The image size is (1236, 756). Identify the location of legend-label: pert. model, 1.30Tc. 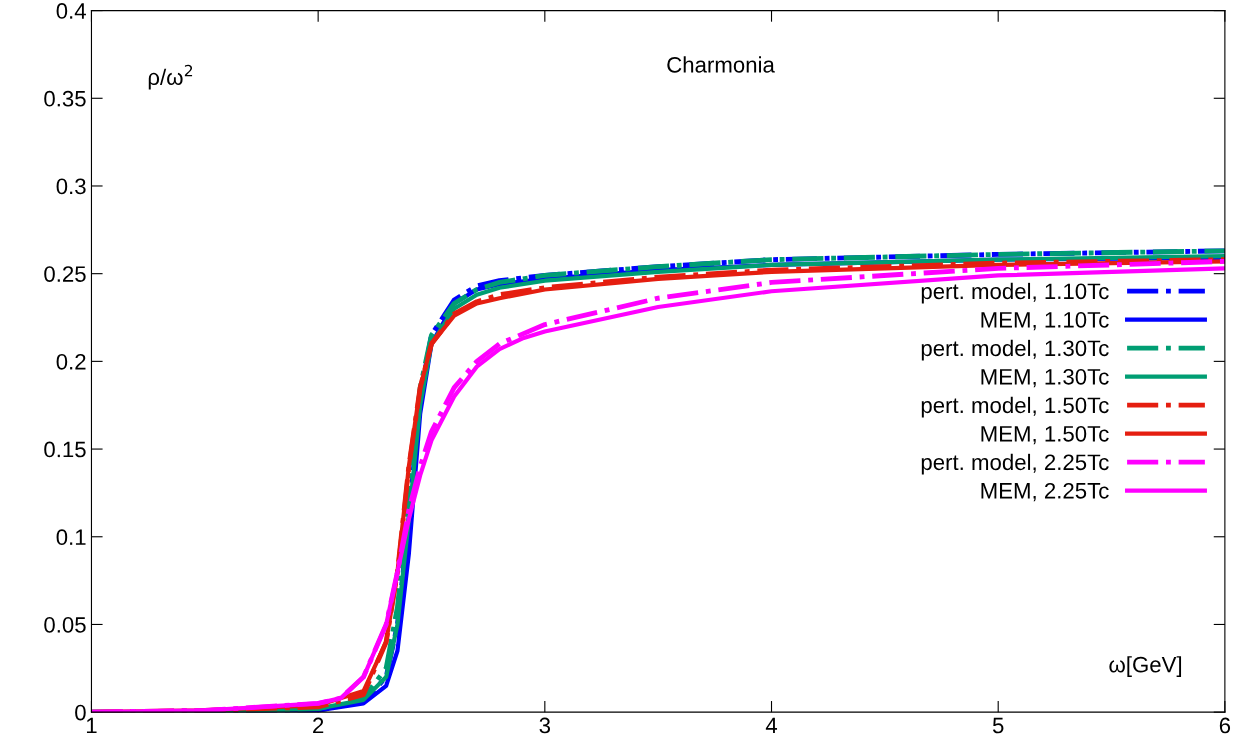
(1015, 350).